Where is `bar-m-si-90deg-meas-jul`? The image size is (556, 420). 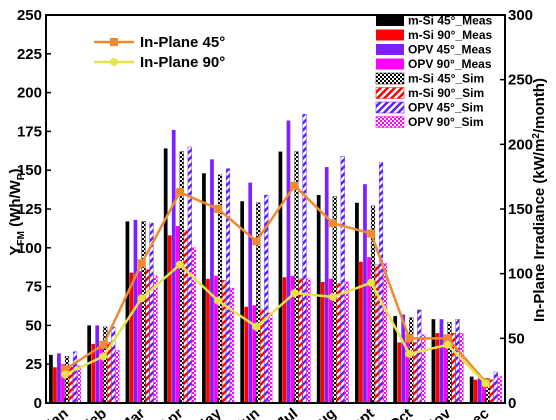
bar-m-si-90deg-meas-jul is located at coordinates (284, 340).